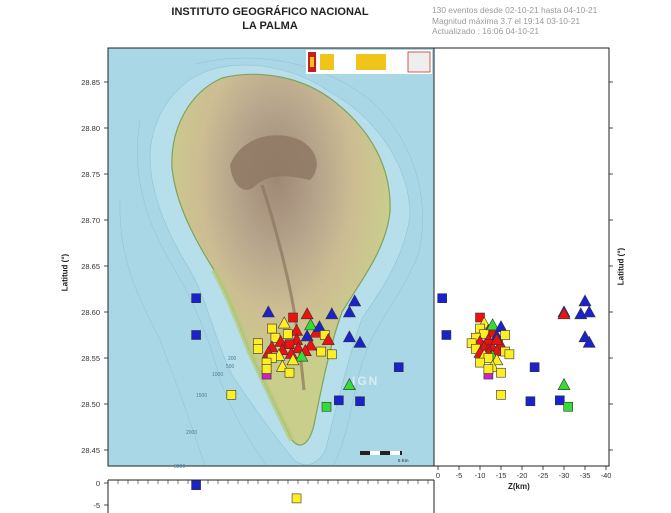 The height and width of the screenshot is (513, 671). Describe the element at coordinates (403, 460) in the screenshot. I see `scale-bar-label: 5 Km` at that location.